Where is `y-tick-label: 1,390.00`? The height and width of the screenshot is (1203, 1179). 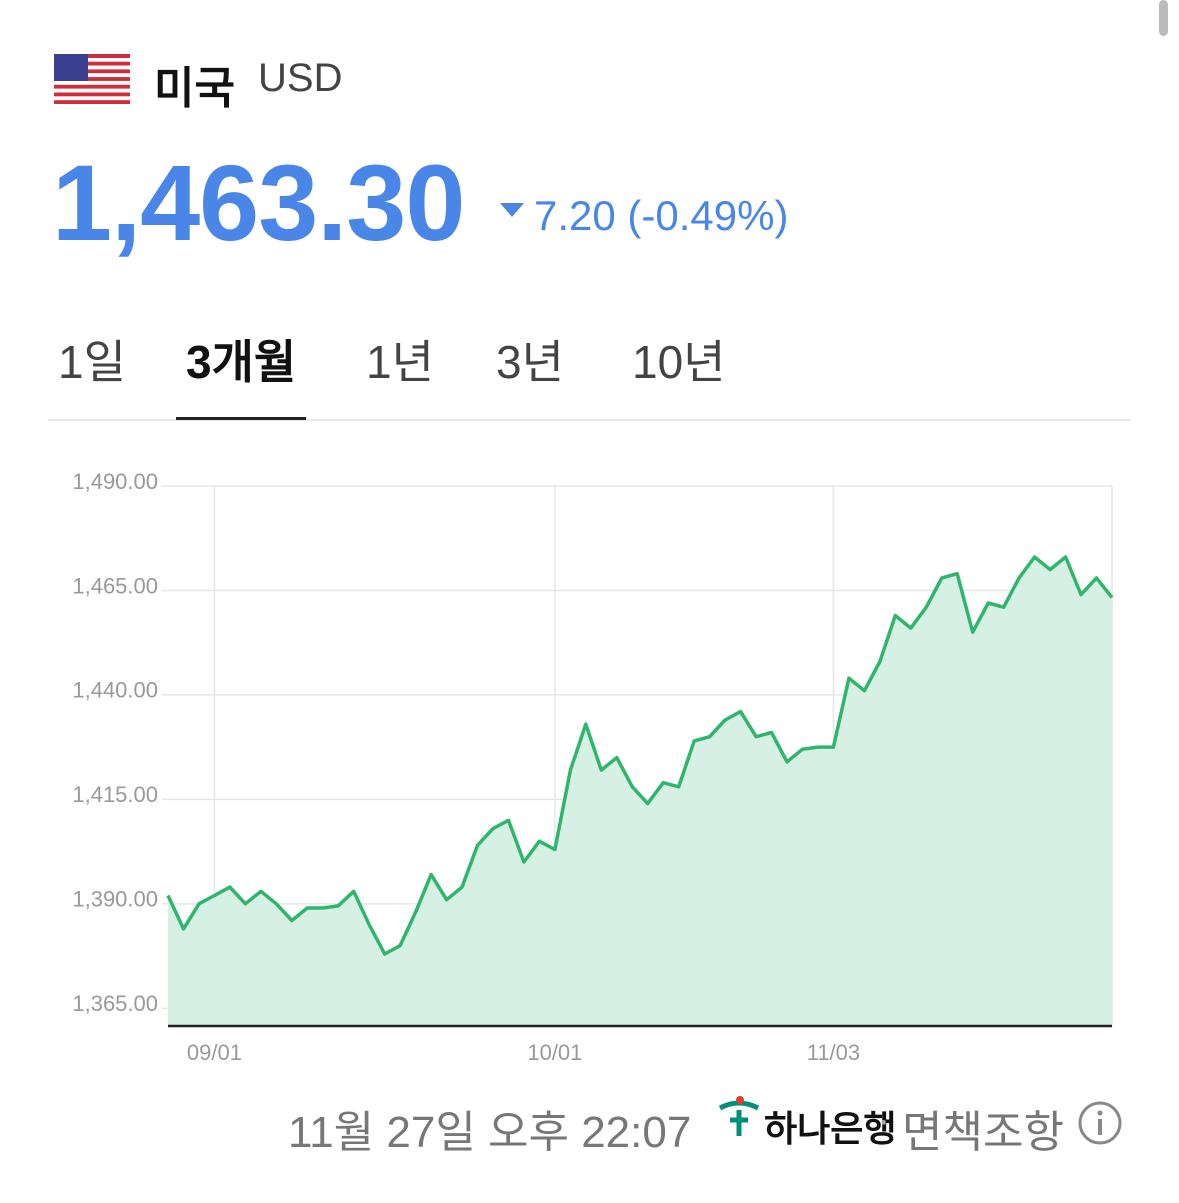 y-tick-label: 1,390.00 is located at coordinates (115, 899).